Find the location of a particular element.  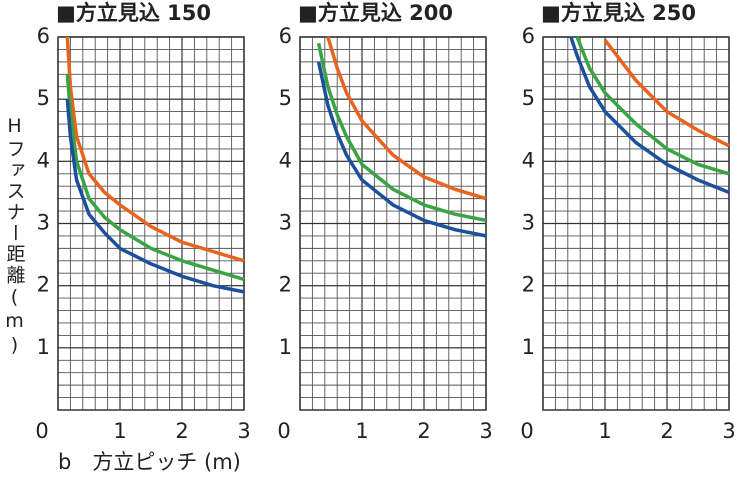

panel-title: ■方立見込 200 is located at coordinates (375, 13).